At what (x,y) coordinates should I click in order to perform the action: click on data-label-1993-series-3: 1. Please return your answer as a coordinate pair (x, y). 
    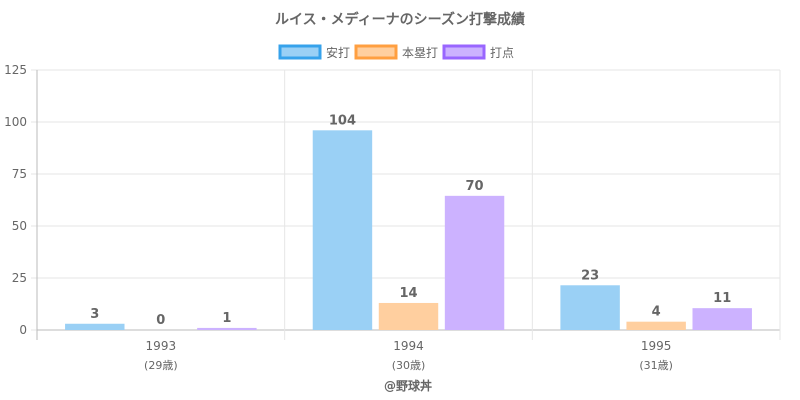
    Looking at the image, I should click on (226, 318).